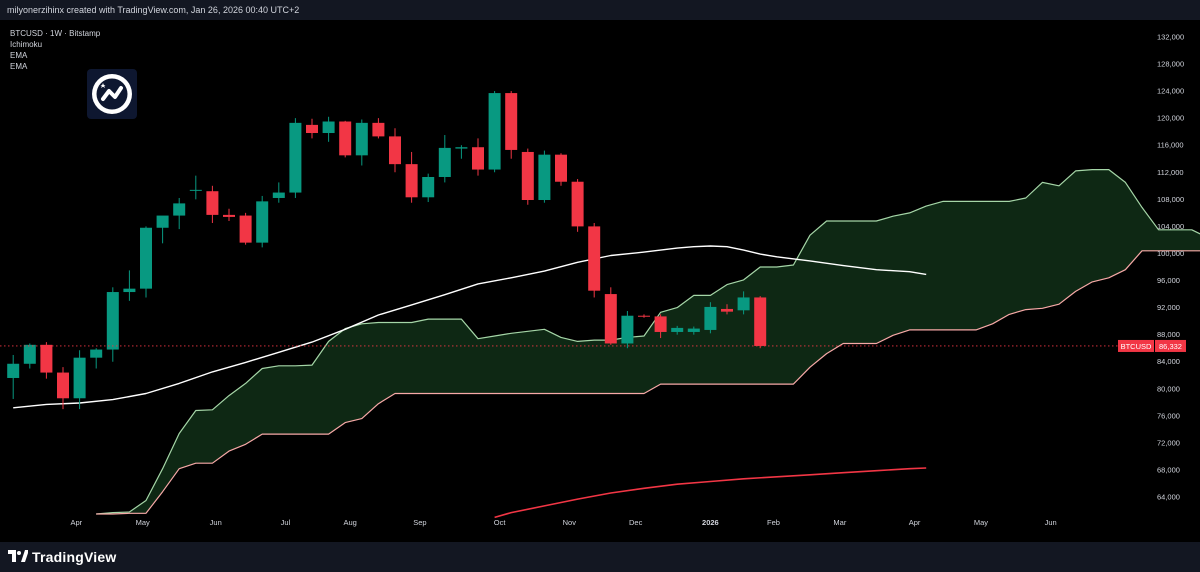 Image resolution: width=1200 pixels, height=572 pixels. I want to click on x-tick-label: Aug, so click(350, 522).